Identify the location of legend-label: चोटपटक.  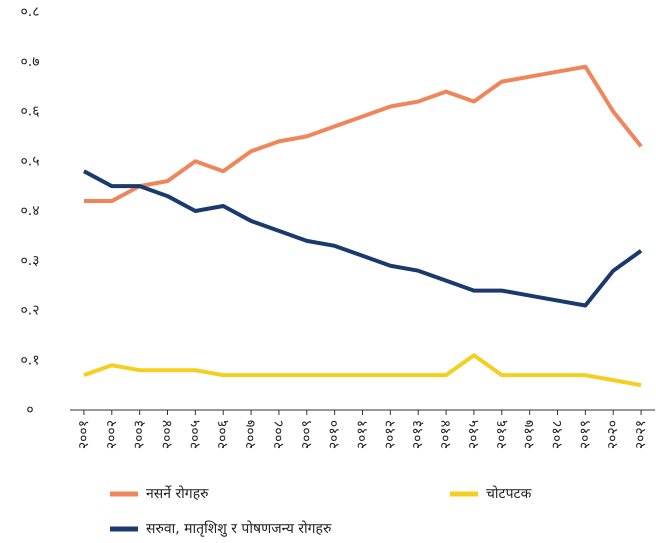
(509, 493).